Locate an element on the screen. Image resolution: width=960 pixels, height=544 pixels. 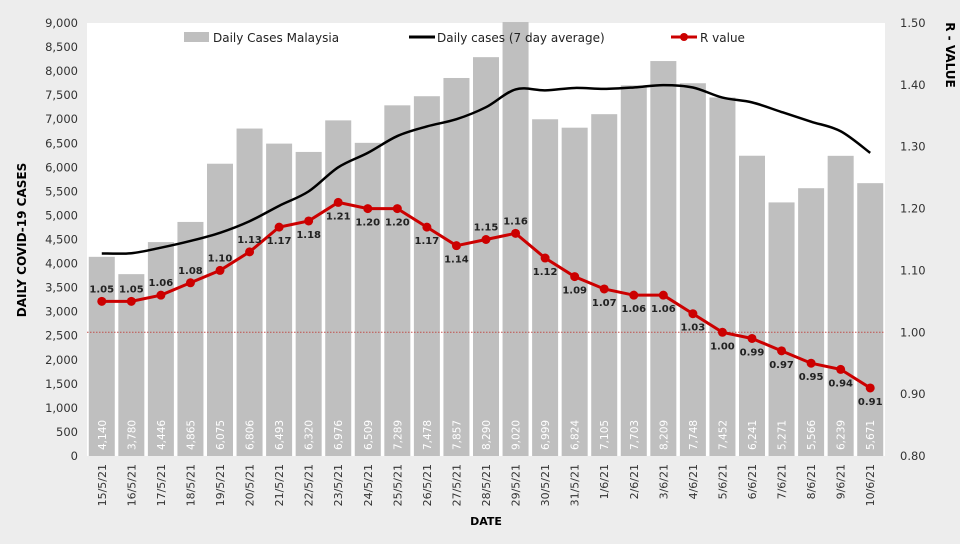
y2-tick-label: 1.20 is located at coordinates (913, 209).